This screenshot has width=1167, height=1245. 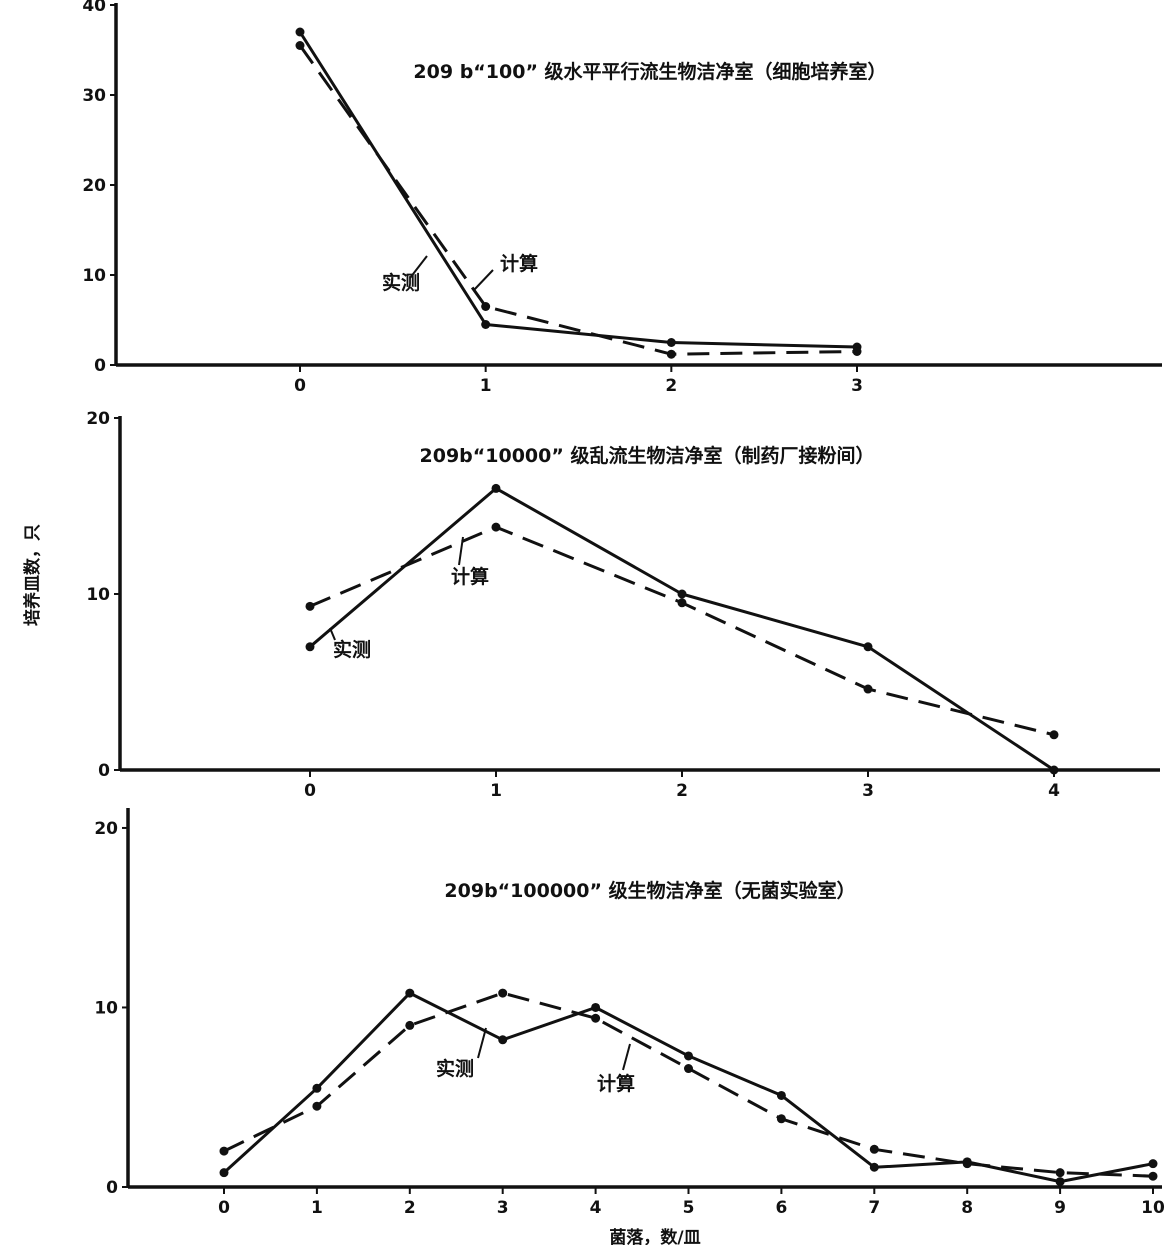 I want to click on y-tick-label: 40, so click(x=94, y=8).